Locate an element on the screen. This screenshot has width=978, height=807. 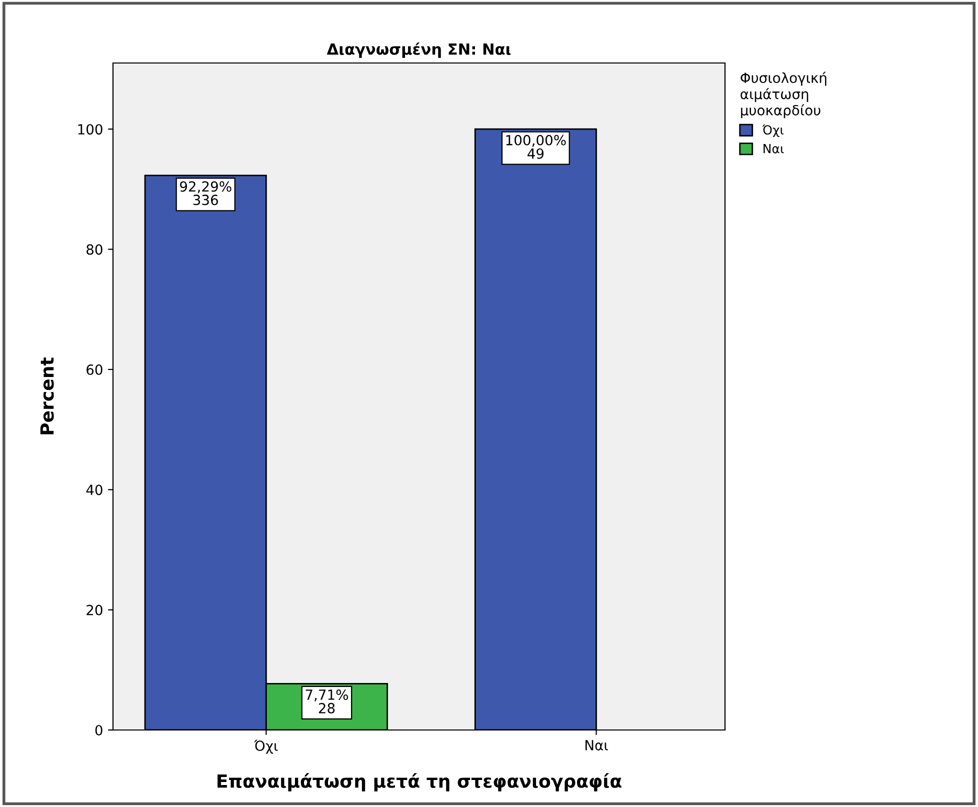
y-tick-label: 60 is located at coordinates (94, 369).